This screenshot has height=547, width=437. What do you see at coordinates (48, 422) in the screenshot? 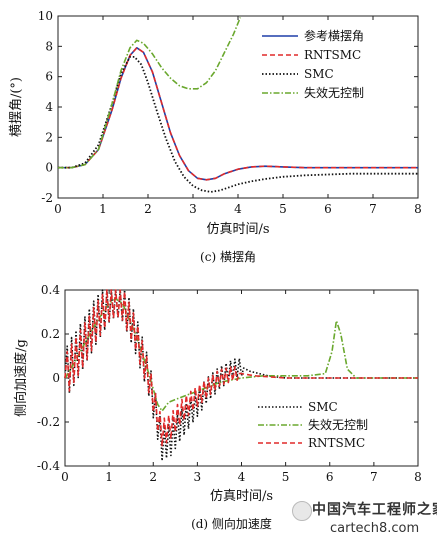
I see `y-tick-label: -0.2` at bounding box center [48, 422].